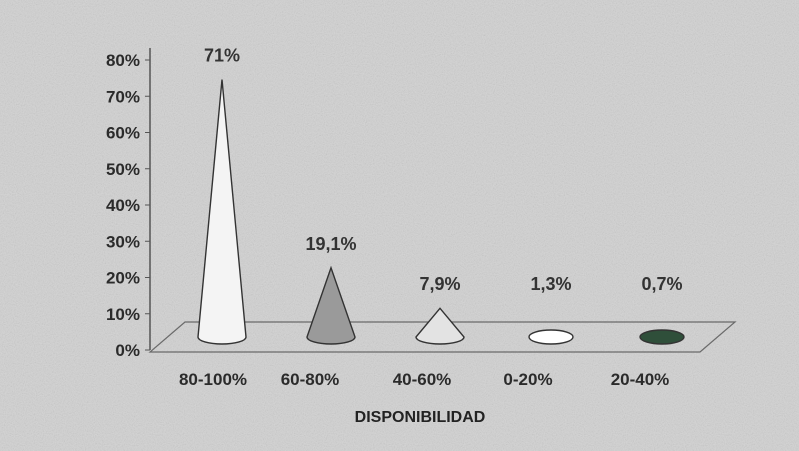 This screenshot has width=799, height=451. I want to click on data-label: 19,1%, so click(330, 244).